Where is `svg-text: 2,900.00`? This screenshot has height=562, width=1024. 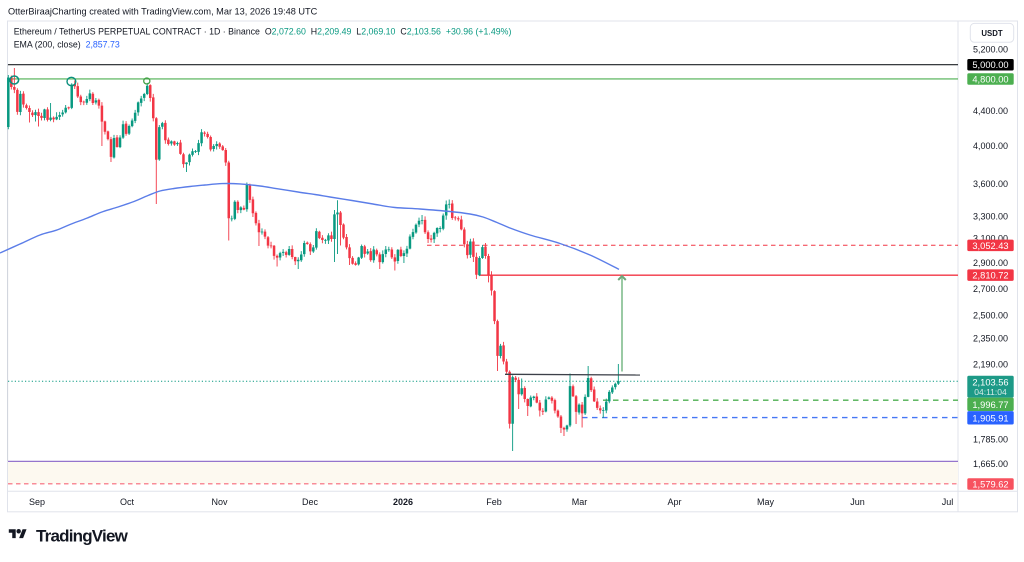
svg-text: 2,900.00 is located at coordinates (990, 263).